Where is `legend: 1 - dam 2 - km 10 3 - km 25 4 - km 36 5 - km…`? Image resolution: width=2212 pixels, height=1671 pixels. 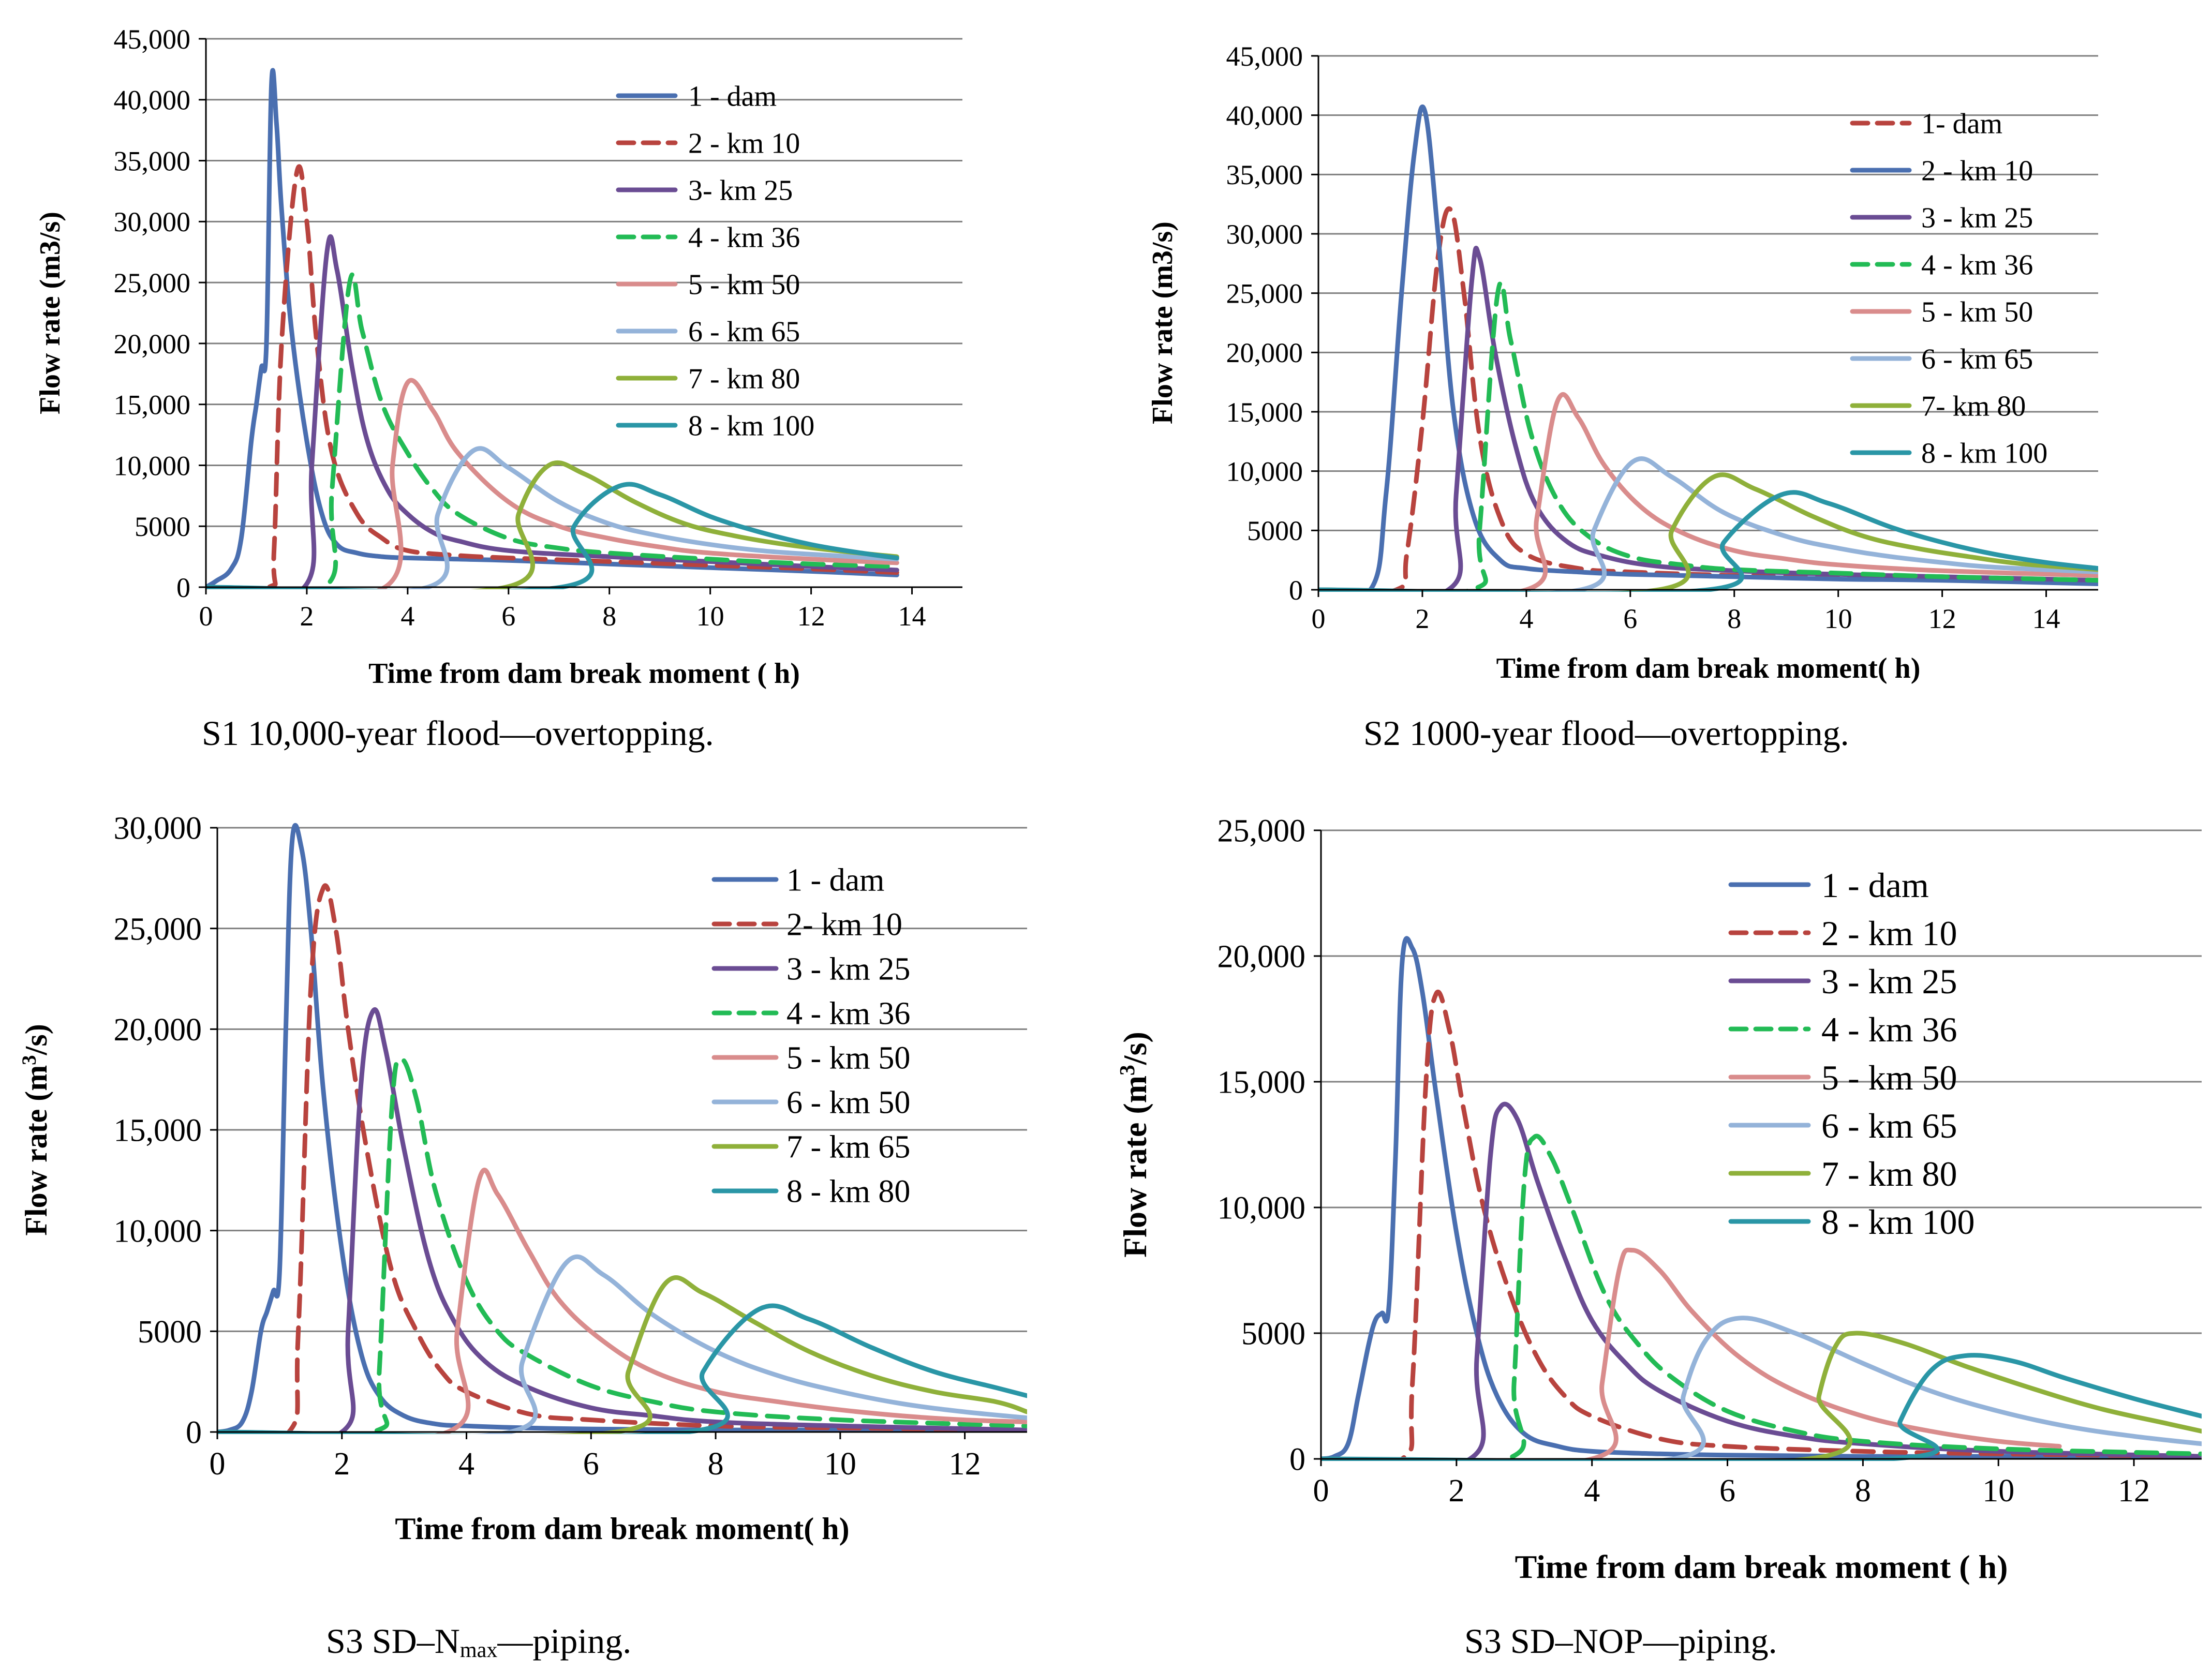
legend: 1 - dam 2 - km 10 3 - km 25 4 - km 36 5 - km… is located at coordinates (1851, 1054).